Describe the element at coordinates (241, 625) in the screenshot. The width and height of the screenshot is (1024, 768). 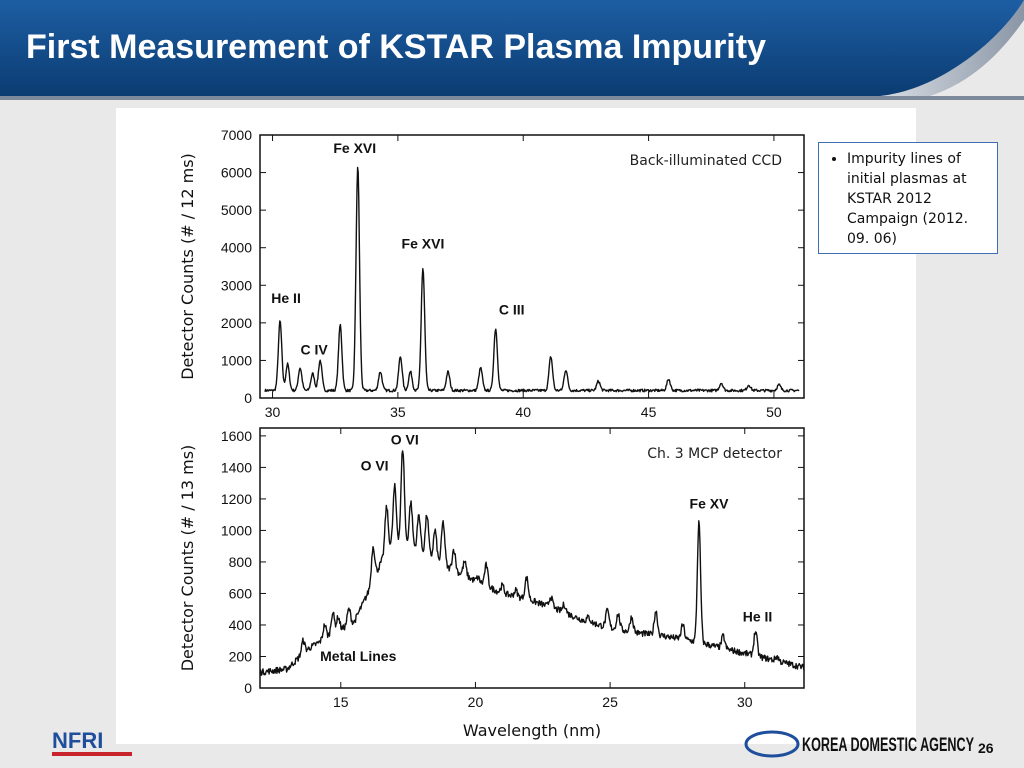
I see `y-tick-label: 400` at that location.